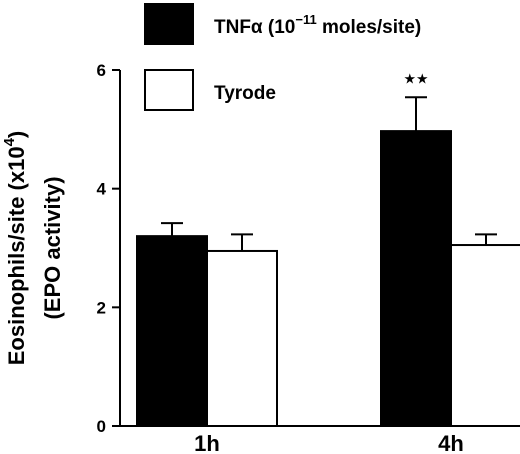  What do you see at coordinates (317, 25) in the screenshot?
I see `legend-label-tnf: TNFα (10−11 moles/site)` at bounding box center [317, 25].